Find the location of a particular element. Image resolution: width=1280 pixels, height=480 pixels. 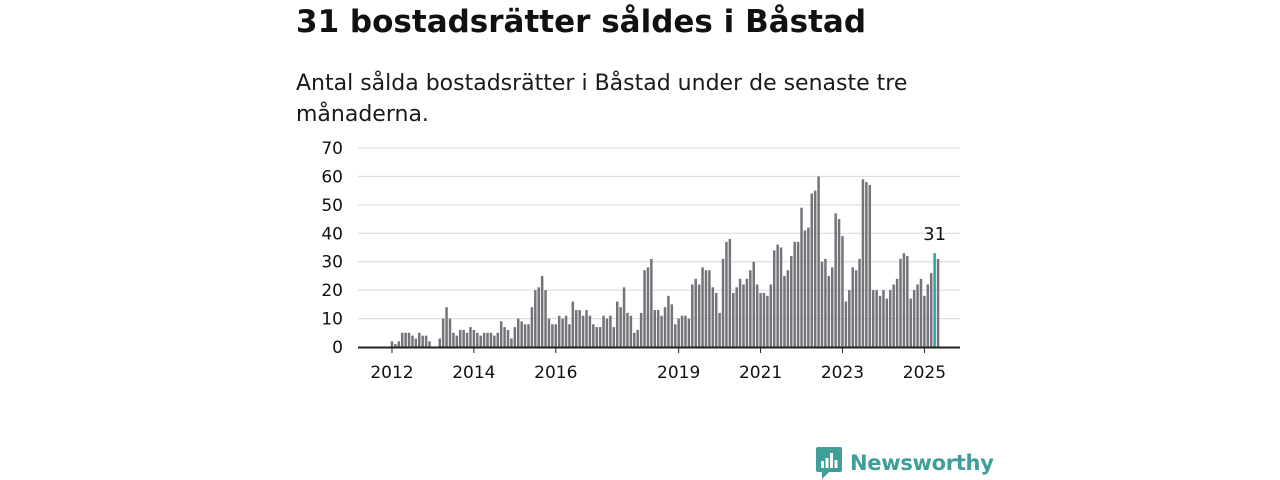

highlight-value-label: 31 is located at coordinates (934, 234).